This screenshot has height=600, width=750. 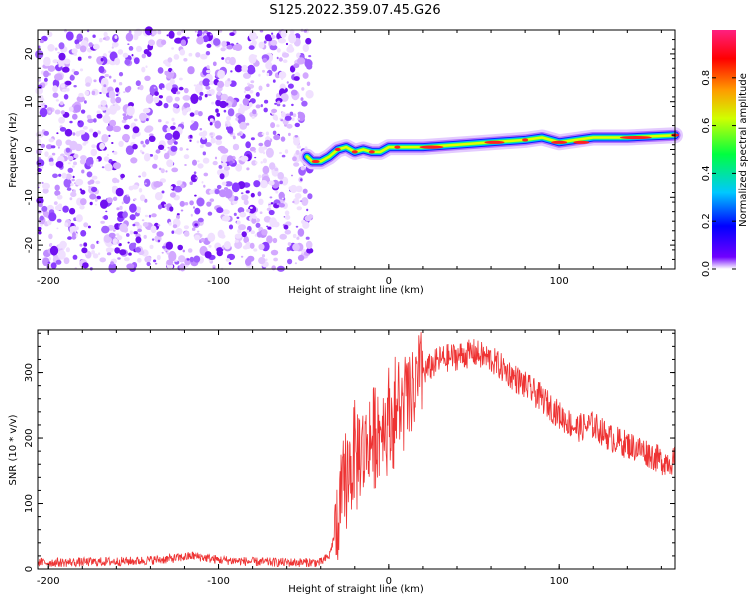 What do you see at coordinates (525, 140) in the screenshot?
I see `ridge-peak` at bounding box center [525, 140].